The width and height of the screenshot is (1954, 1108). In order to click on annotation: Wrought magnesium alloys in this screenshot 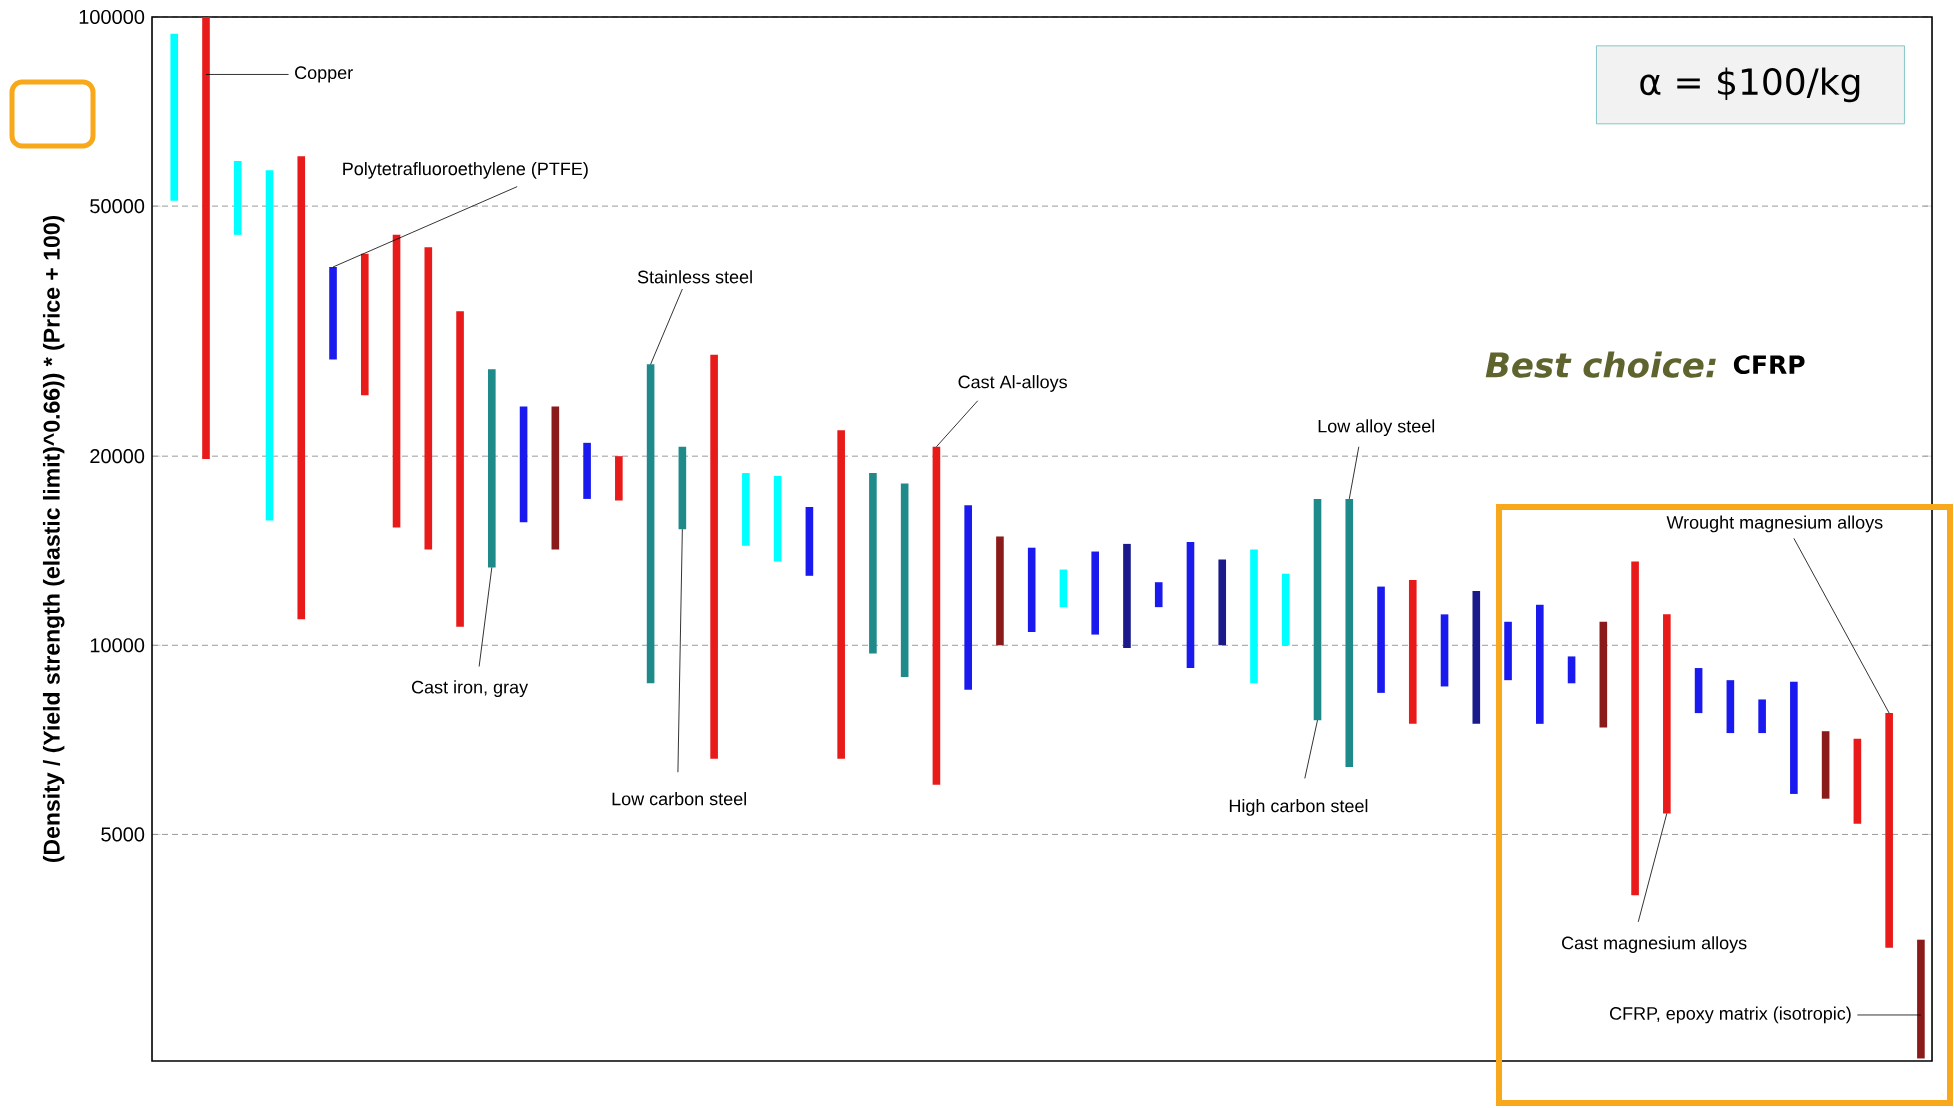, I will do `click(1774, 524)`.